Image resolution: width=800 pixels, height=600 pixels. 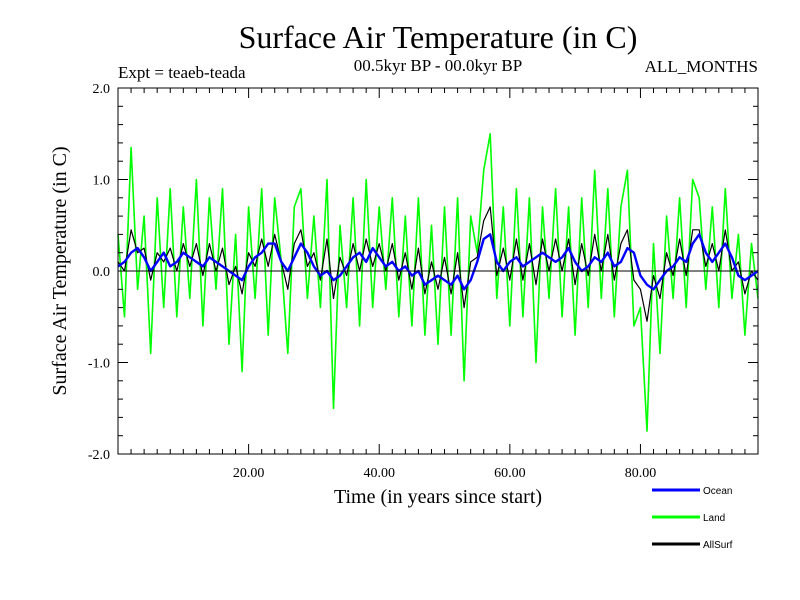 I want to click on x-tick-label: 60.00, so click(x=510, y=473).